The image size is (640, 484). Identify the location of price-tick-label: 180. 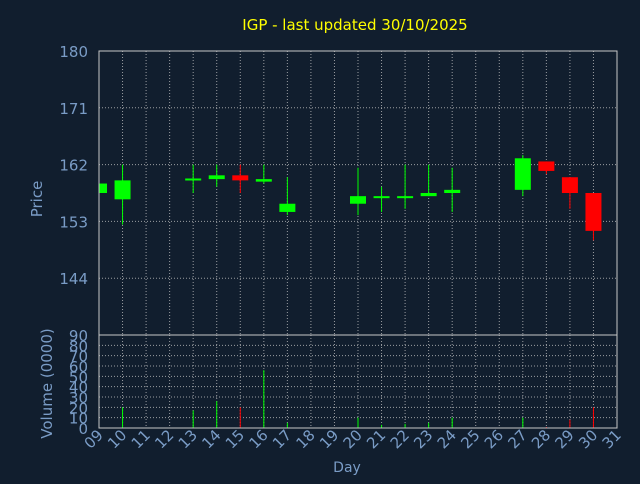
(73, 52).